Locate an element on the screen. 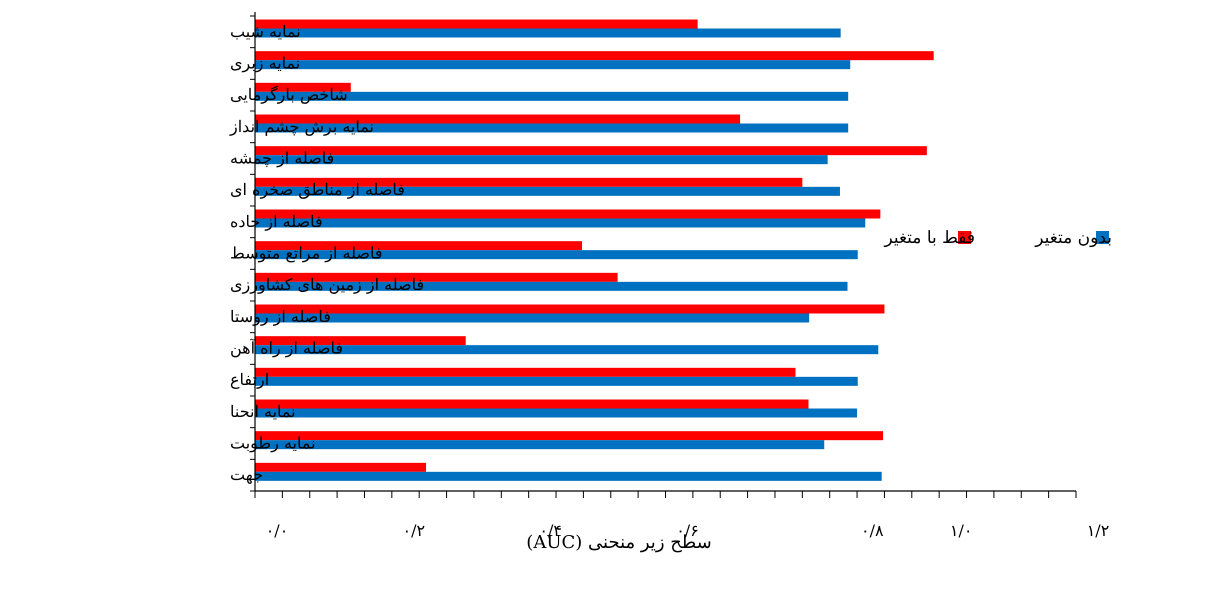  category-label: نمایه شیب is located at coordinates (265, 31).